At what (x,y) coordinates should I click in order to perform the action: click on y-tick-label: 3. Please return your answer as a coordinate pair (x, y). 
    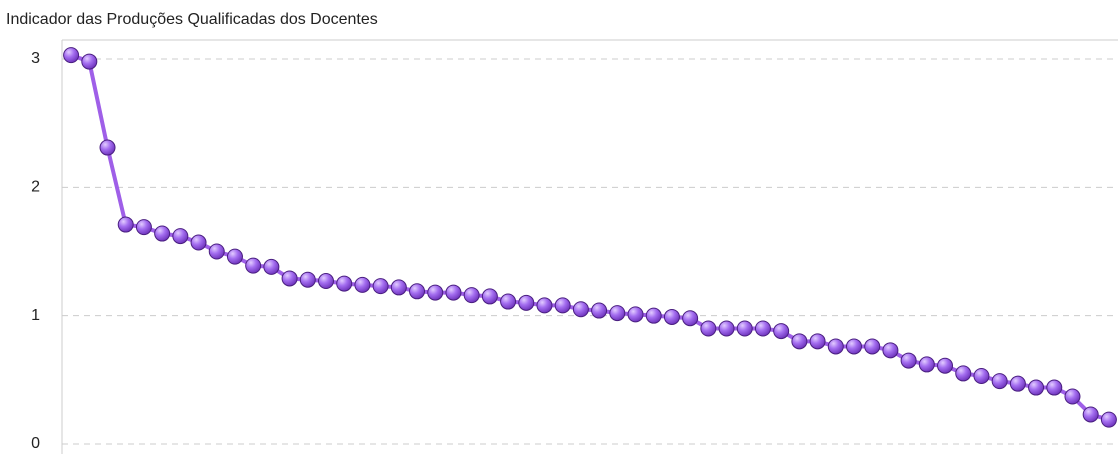
    Looking at the image, I should click on (35, 58).